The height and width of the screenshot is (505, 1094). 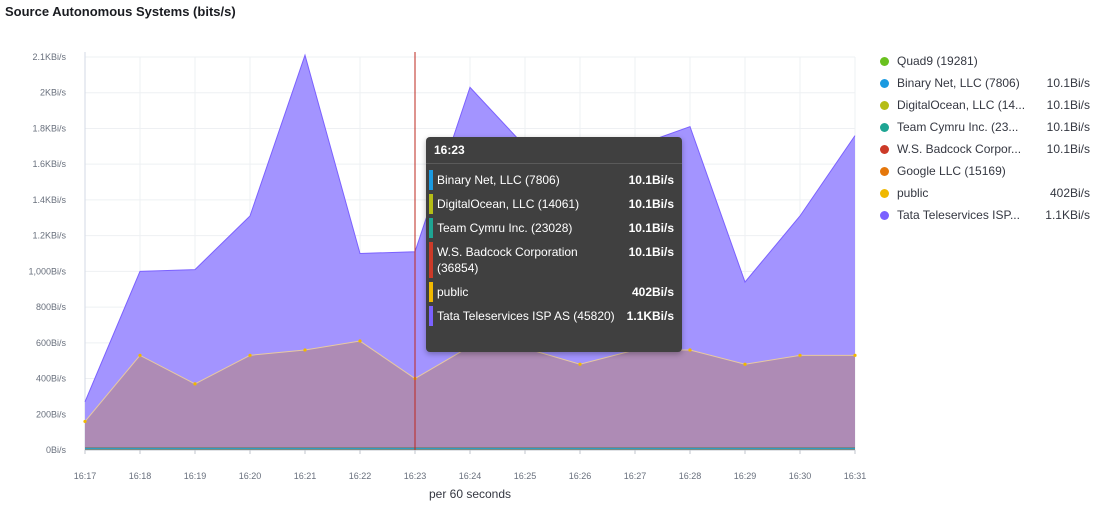 I want to click on x-tick-label: 16:30, so click(x=800, y=476).